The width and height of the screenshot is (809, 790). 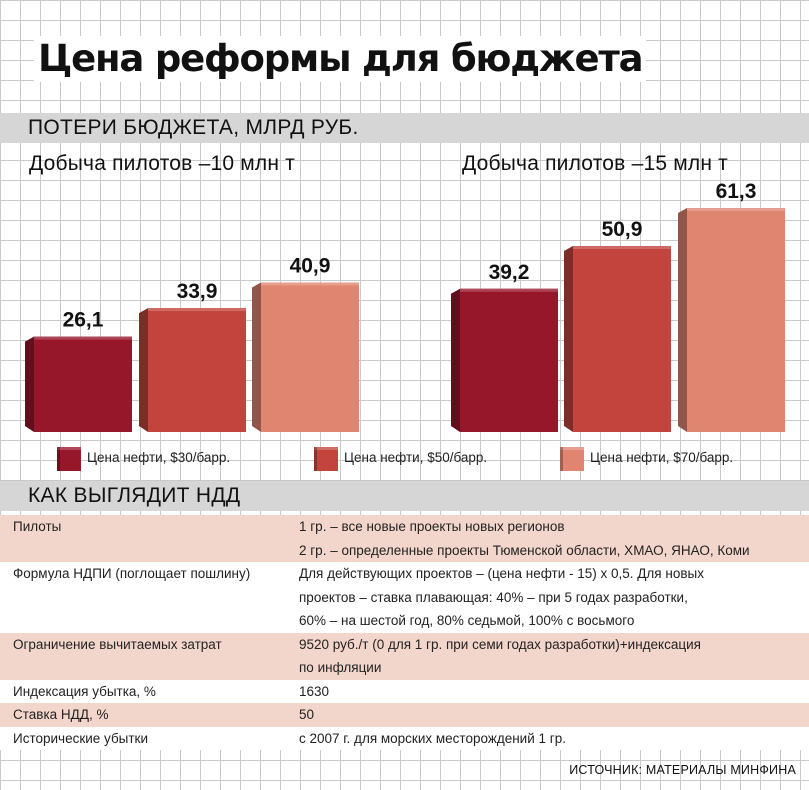 I want to click on legend-label-30: Цена нефти, $30/барр., so click(x=159, y=457).